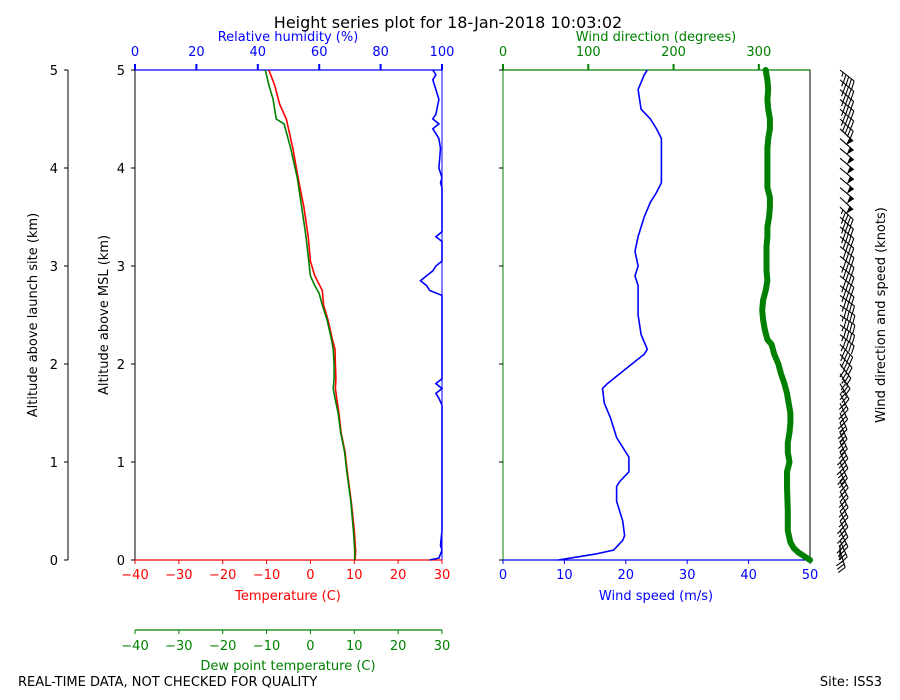  What do you see at coordinates (54, 169) in the screenshot?
I see `launch-altitude-tick-label: 4` at bounding box center [54, 169].